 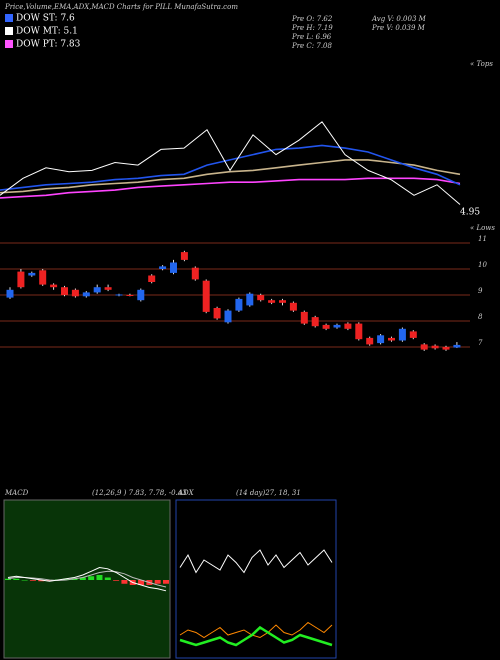 I want to click on y-tick-label: 8, so click(x=480, y=317).